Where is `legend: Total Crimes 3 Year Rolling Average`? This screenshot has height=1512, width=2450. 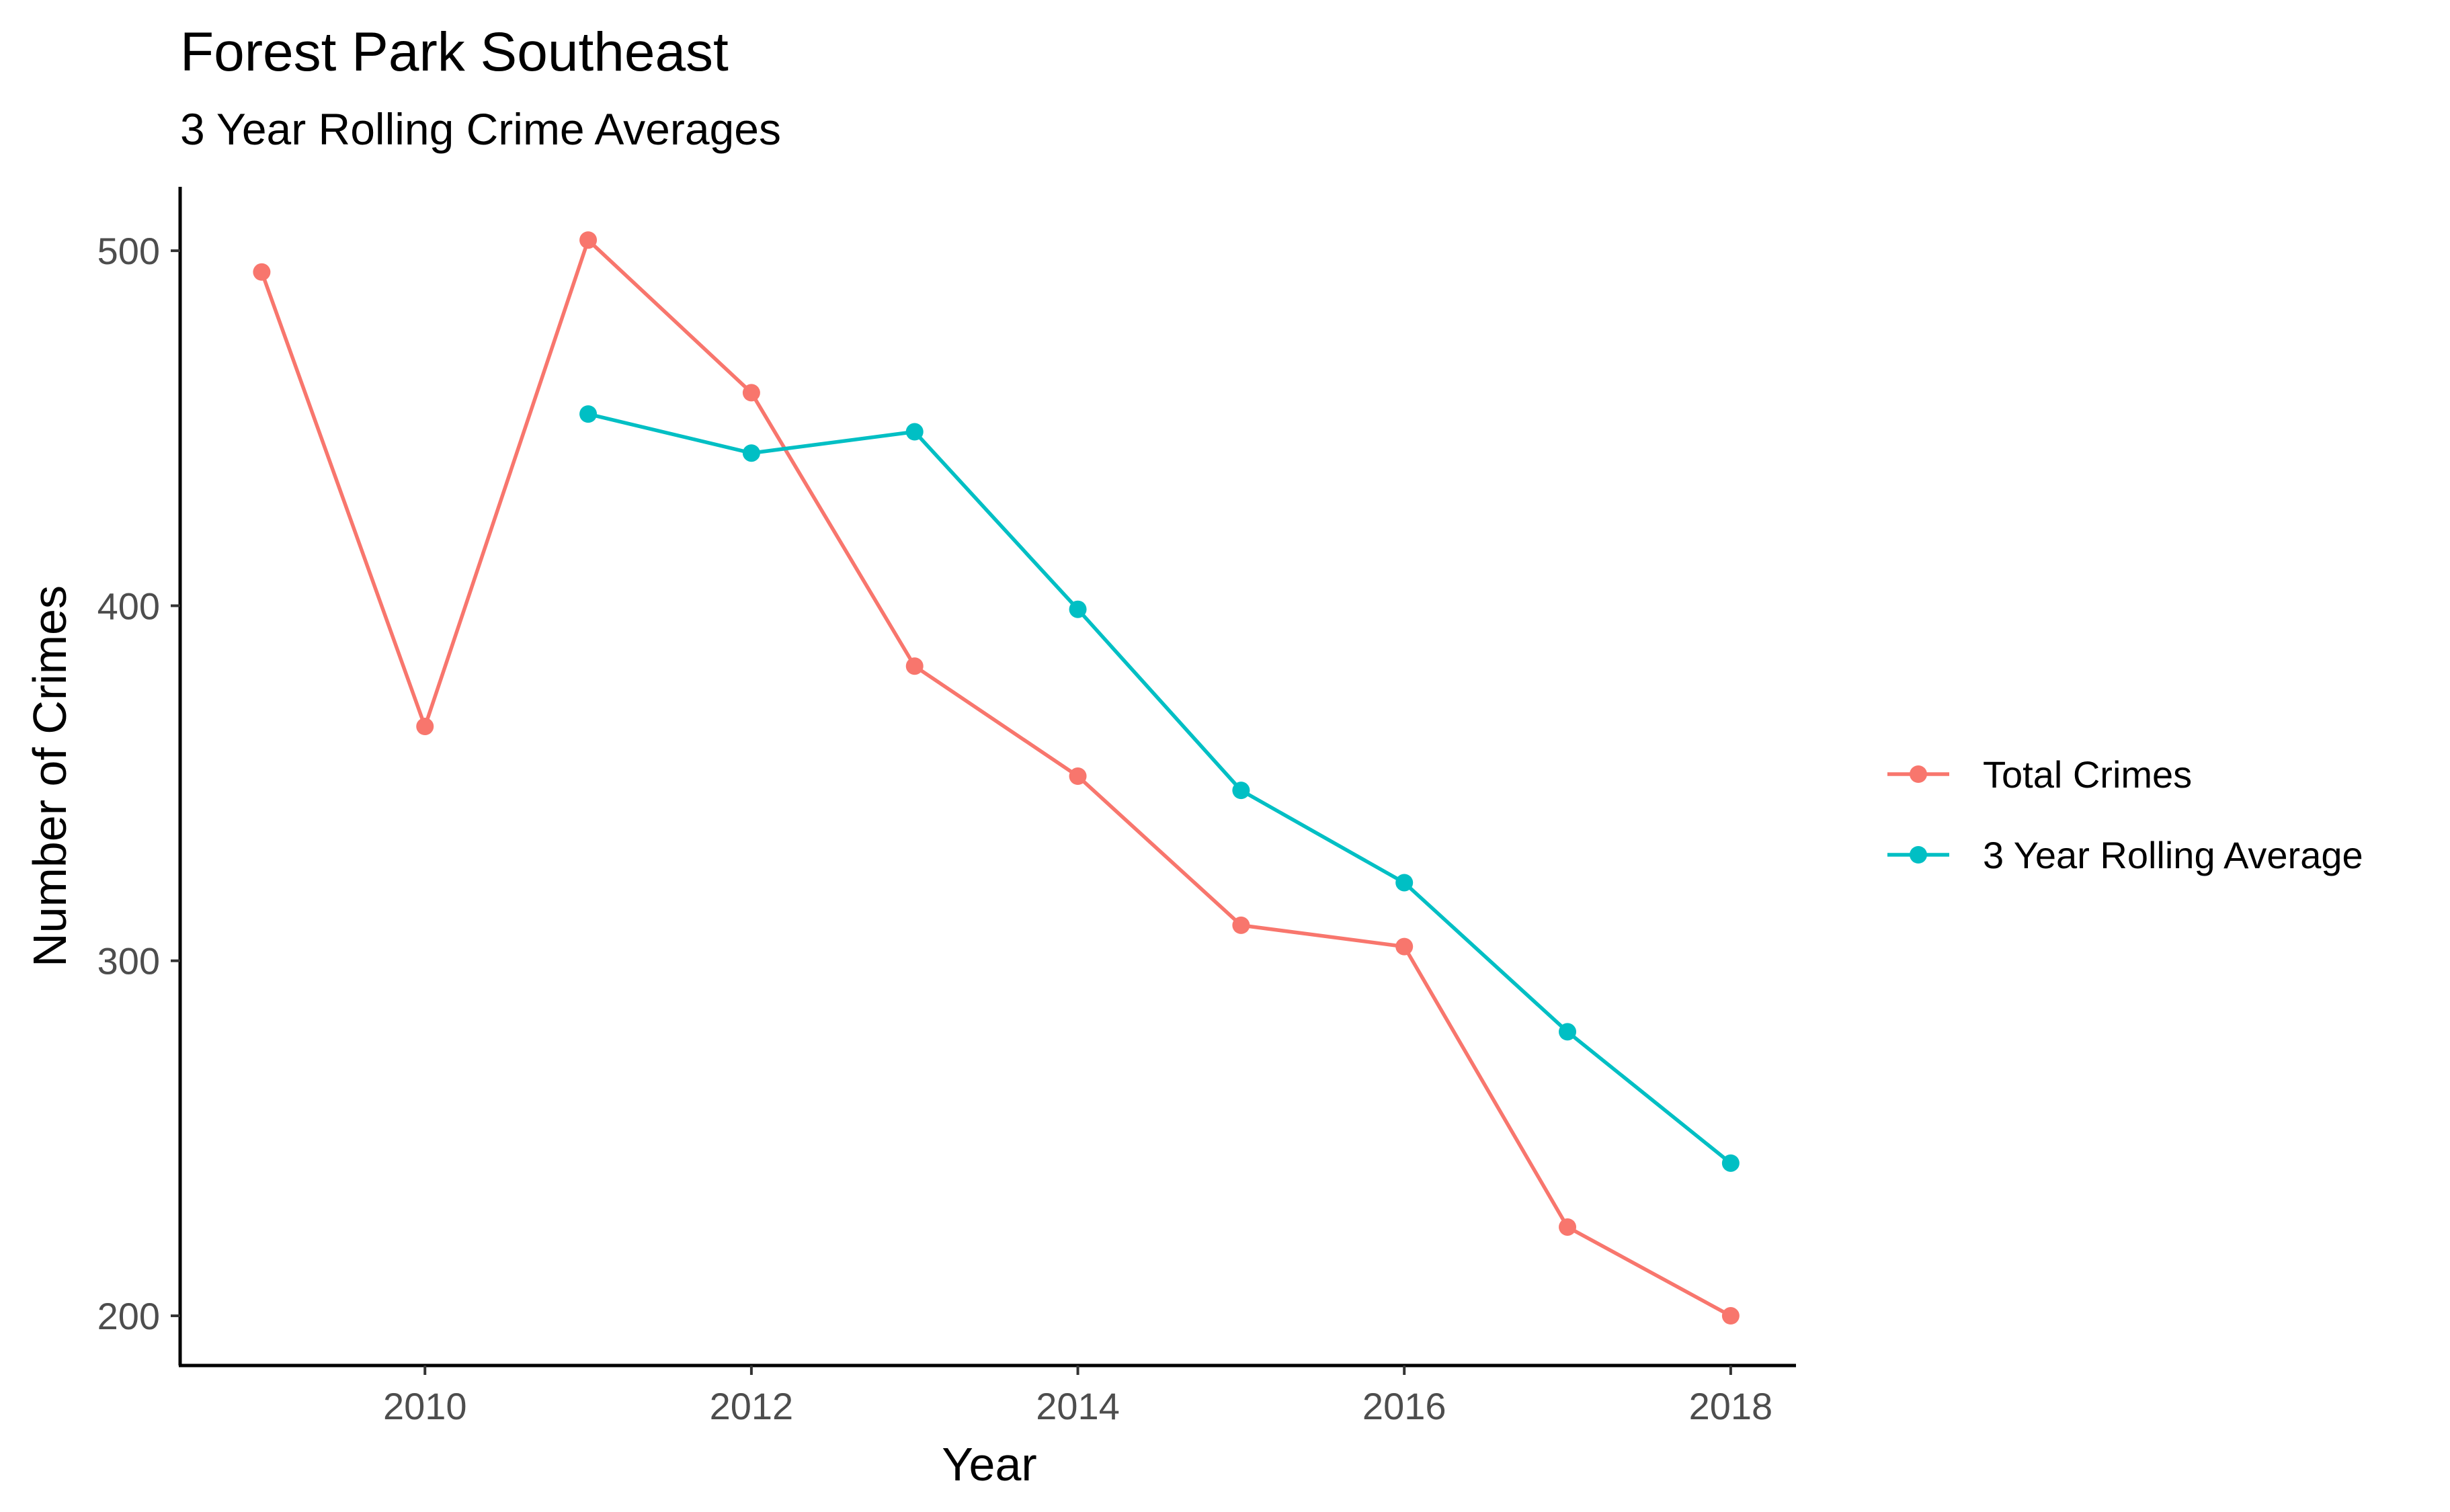
legend: Total Crimes 3 Year Rolling Average is located at coordinates (2125, 815).